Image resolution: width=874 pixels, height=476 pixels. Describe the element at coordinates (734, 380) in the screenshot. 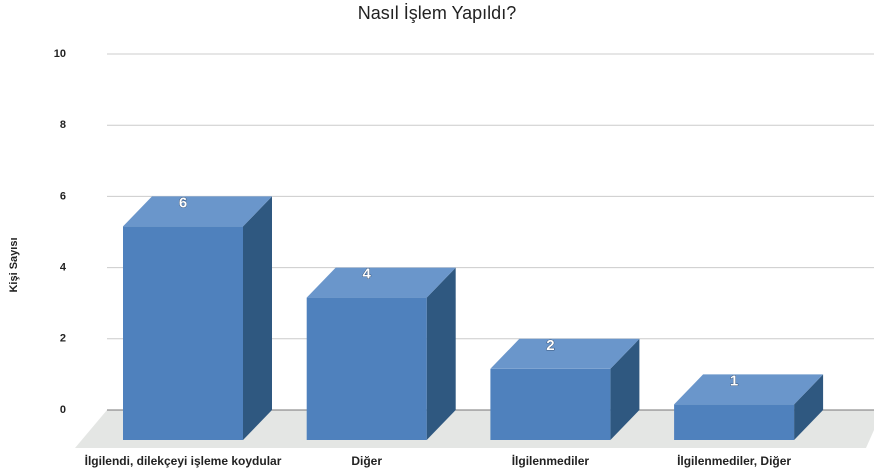

I see `value-label: 1` at that location.